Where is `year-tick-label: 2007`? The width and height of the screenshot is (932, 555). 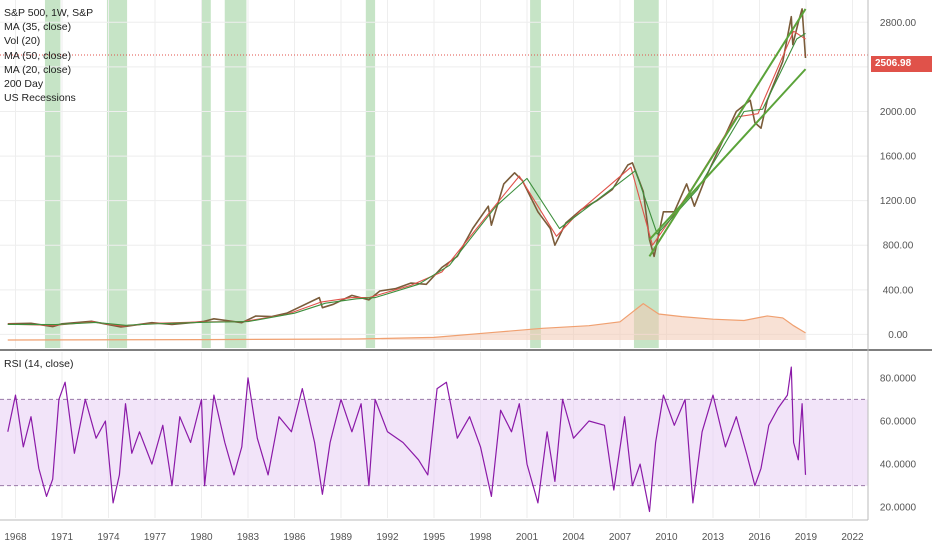 year-tick-label: 2007 is located at coordinates (620, 537).